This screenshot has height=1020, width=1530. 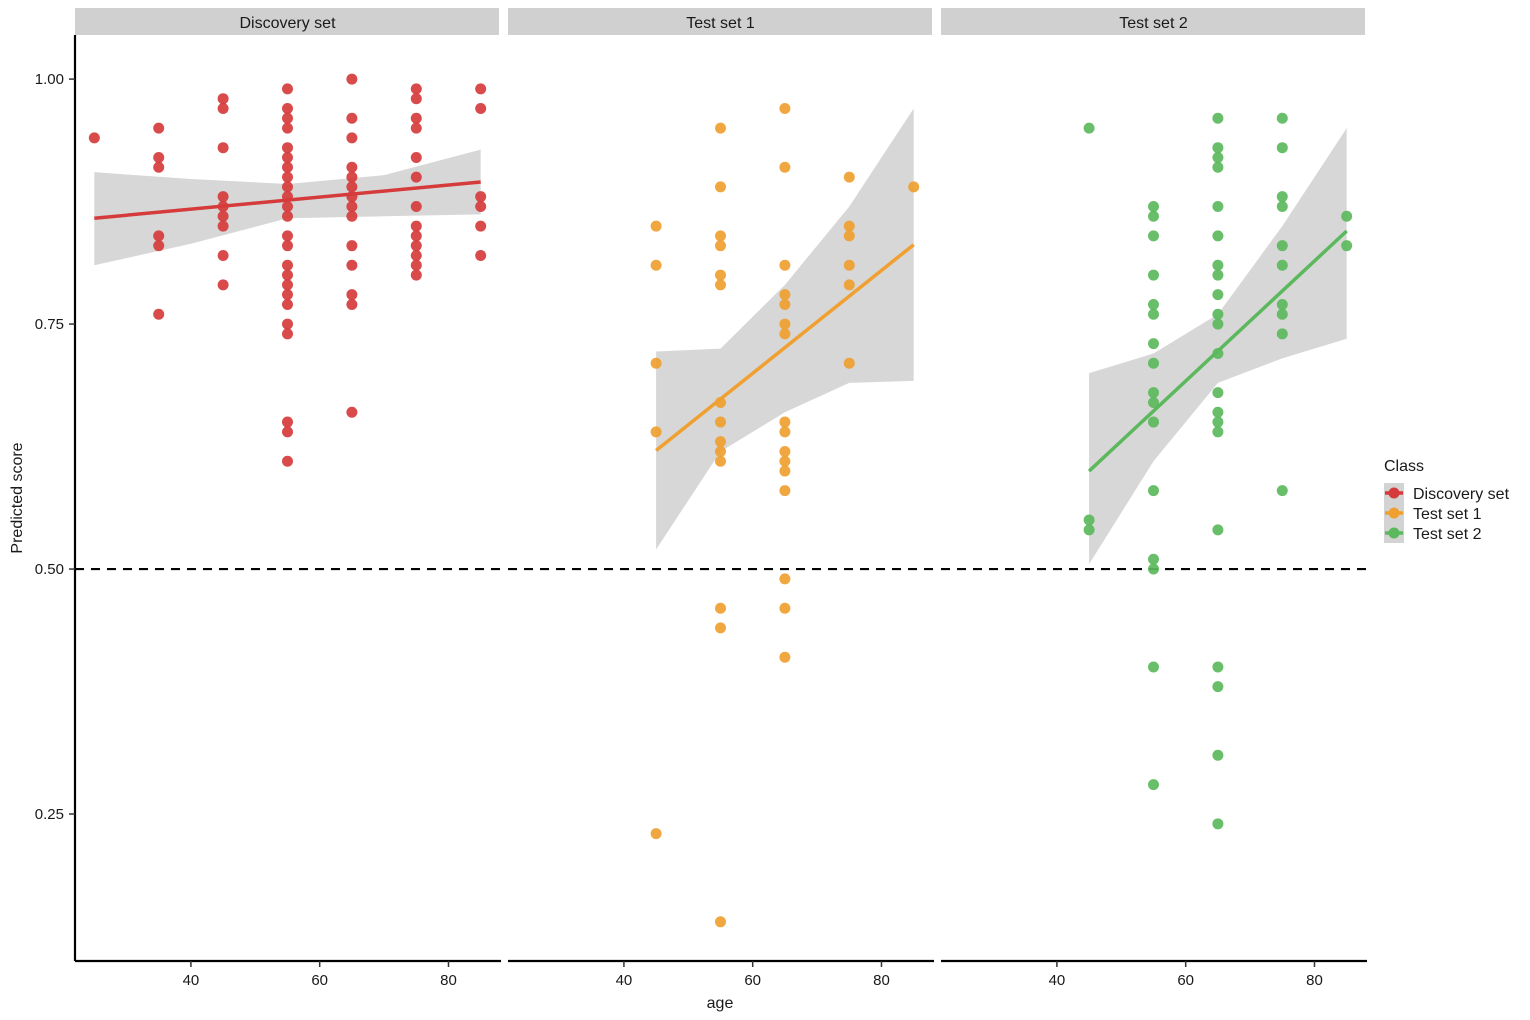 I want to click on legend: Class Discovery set Test set 1 Test set 2, so click(x=1447, y=500).